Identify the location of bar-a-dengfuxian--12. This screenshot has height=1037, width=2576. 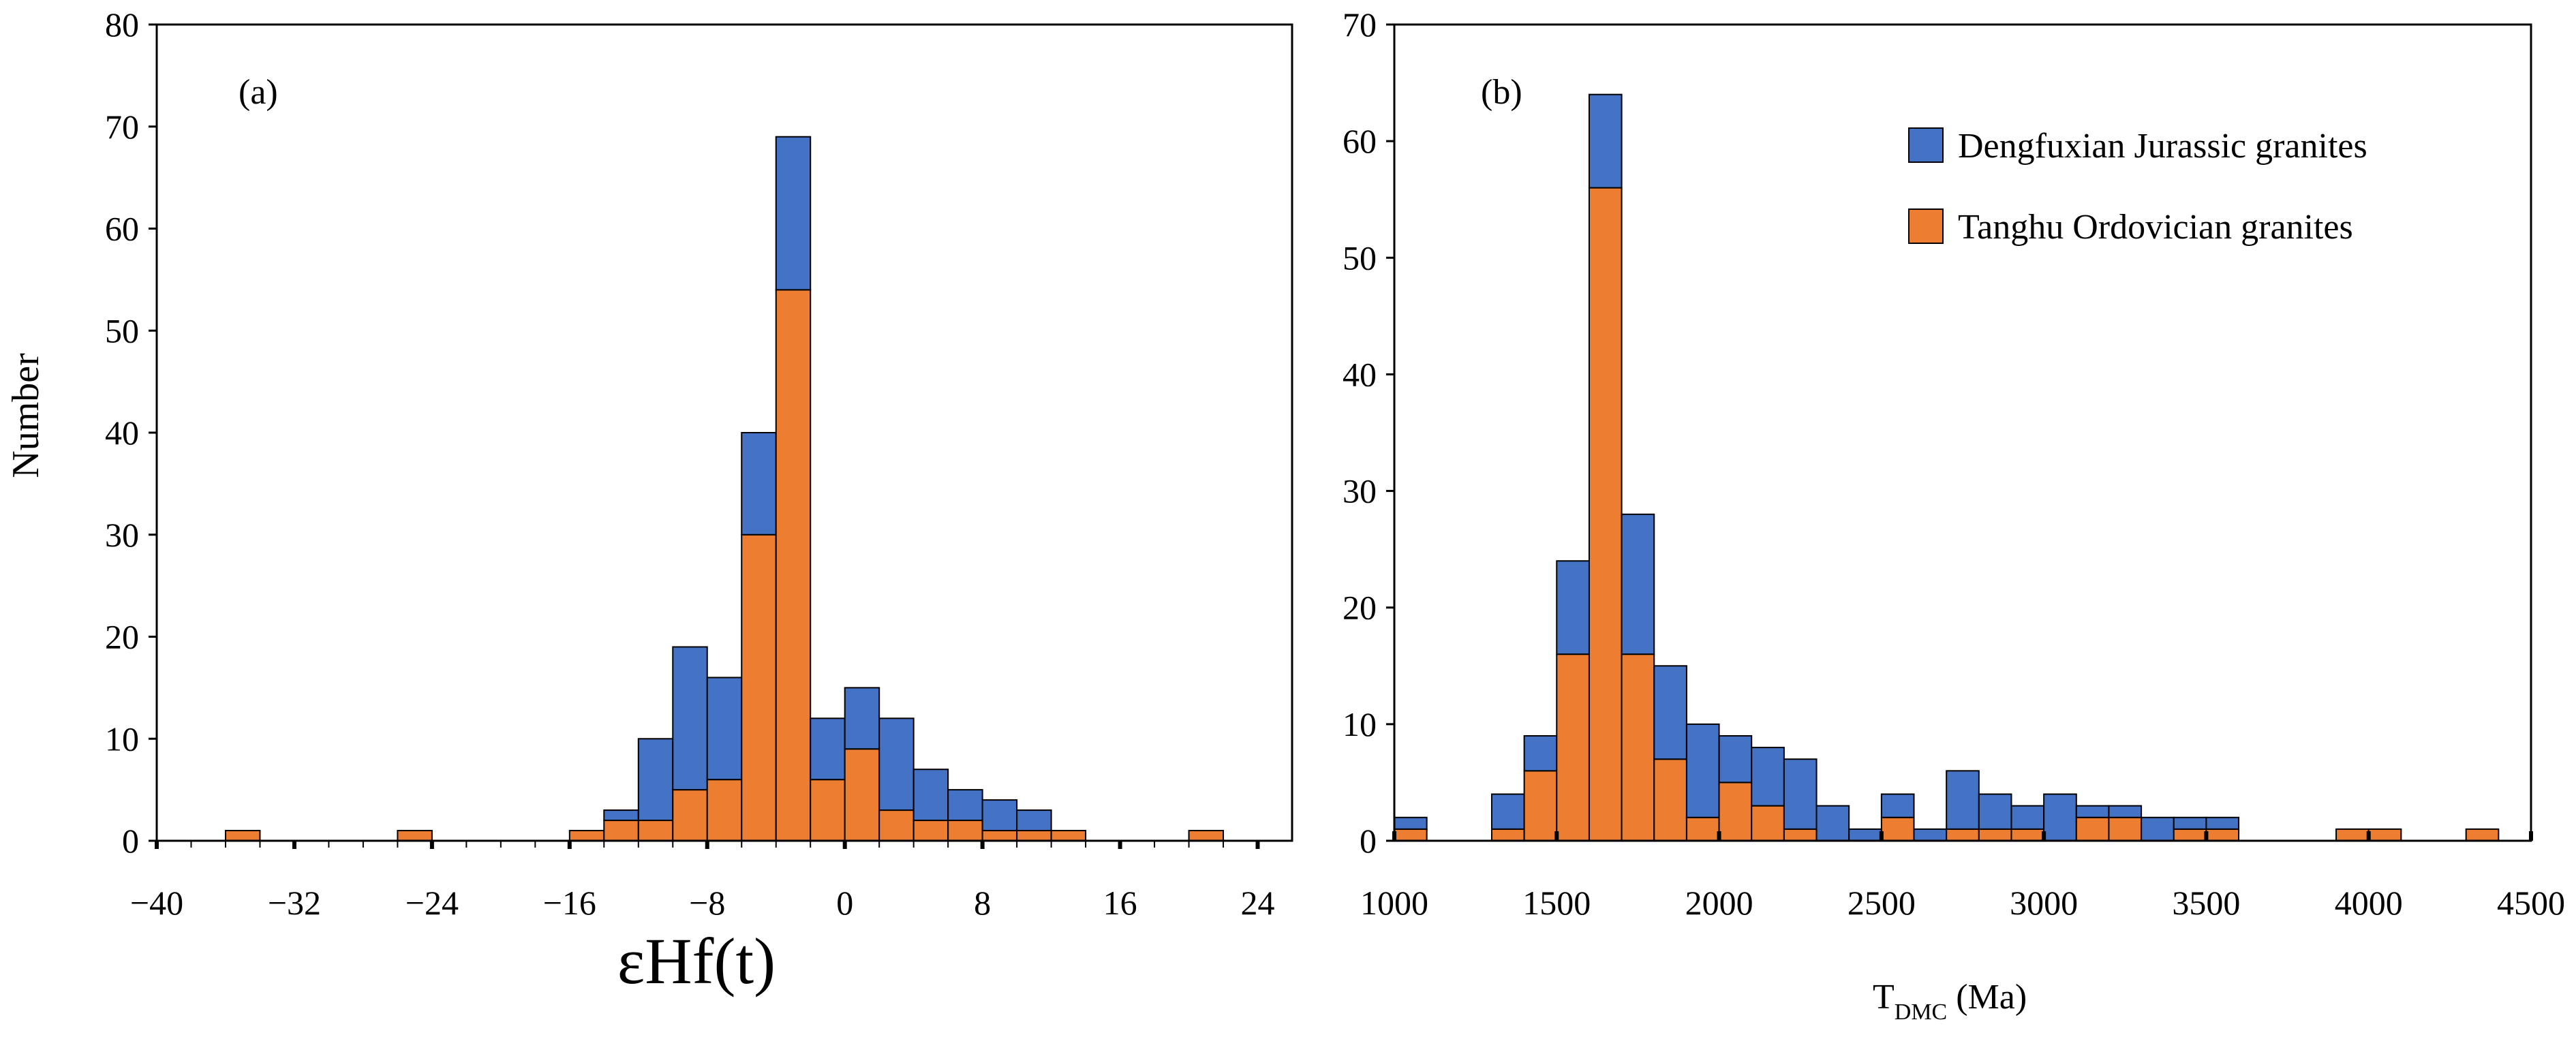
(655, 780).